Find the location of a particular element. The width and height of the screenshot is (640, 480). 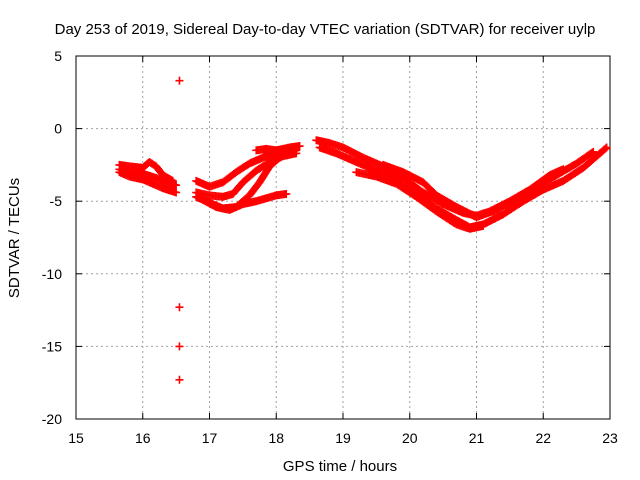

x-tick-label: 16 is located at coordinates (143, 438).